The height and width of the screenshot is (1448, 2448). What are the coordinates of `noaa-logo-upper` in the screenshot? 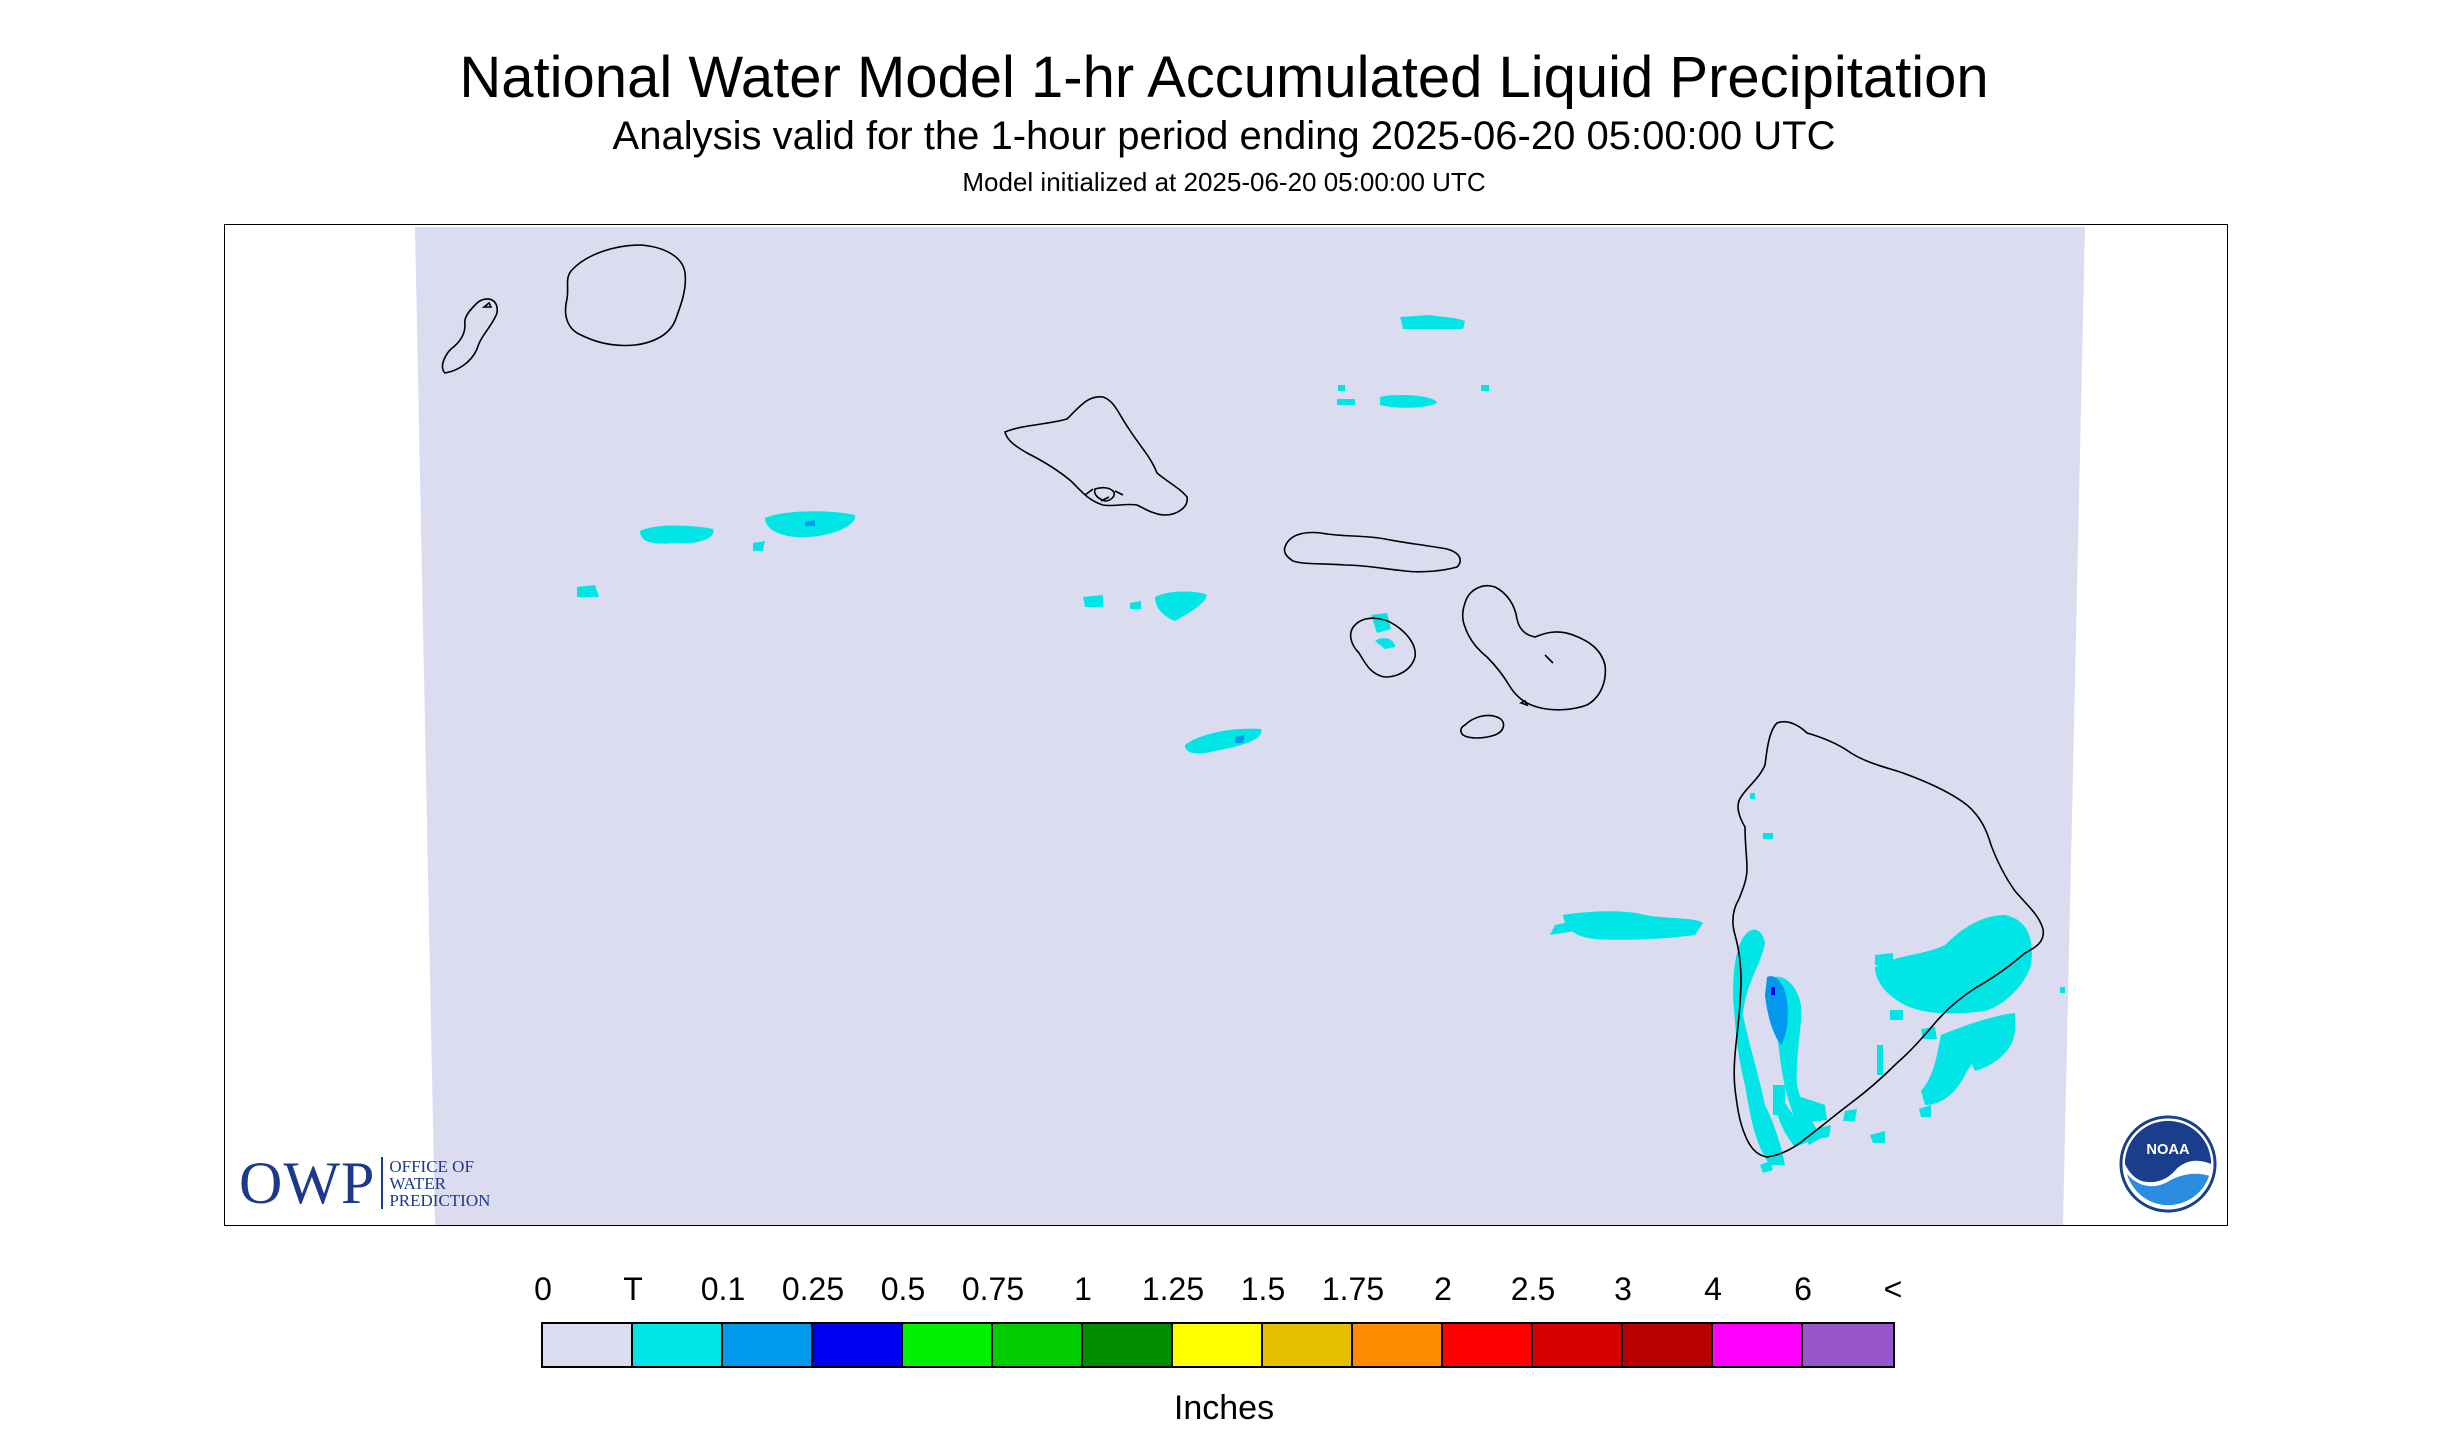 It's located at (2168, 1151).